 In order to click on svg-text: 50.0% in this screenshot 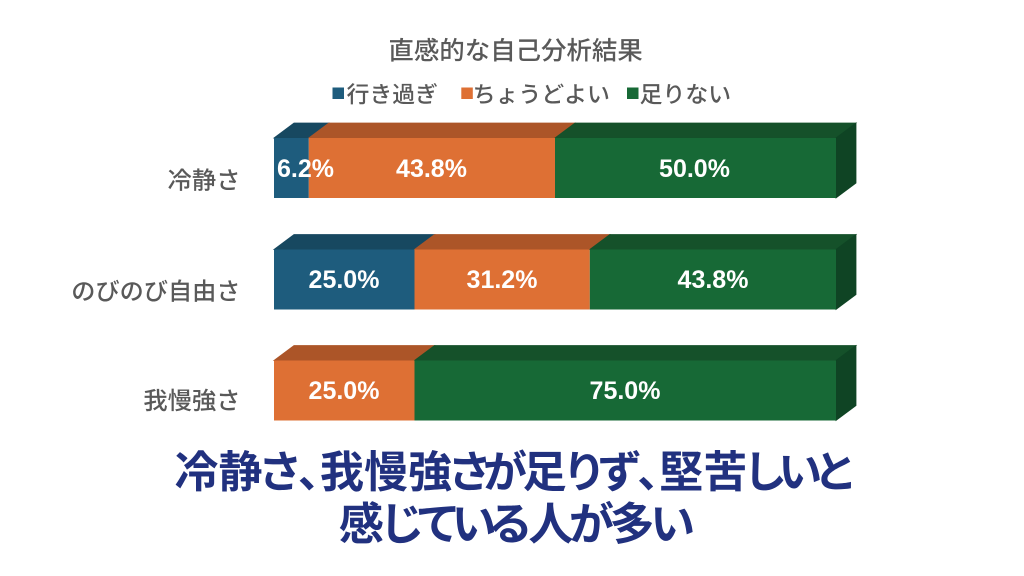, I will do `click(694, 169)`.